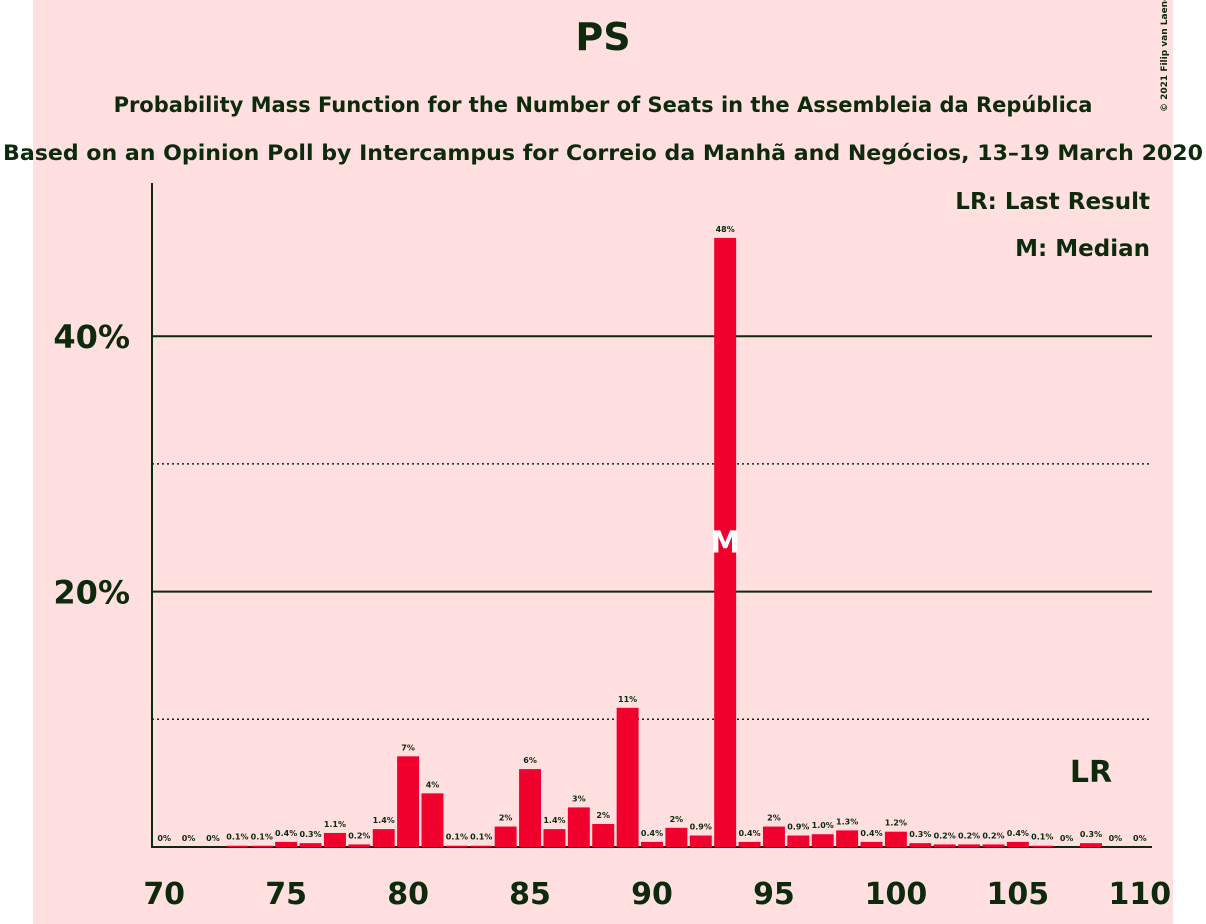 The image size is (1206, 924). Describe the element at coordinates (1052, 202) in the screenshot. I see `legend-entry: LR: Last Result` at that location.